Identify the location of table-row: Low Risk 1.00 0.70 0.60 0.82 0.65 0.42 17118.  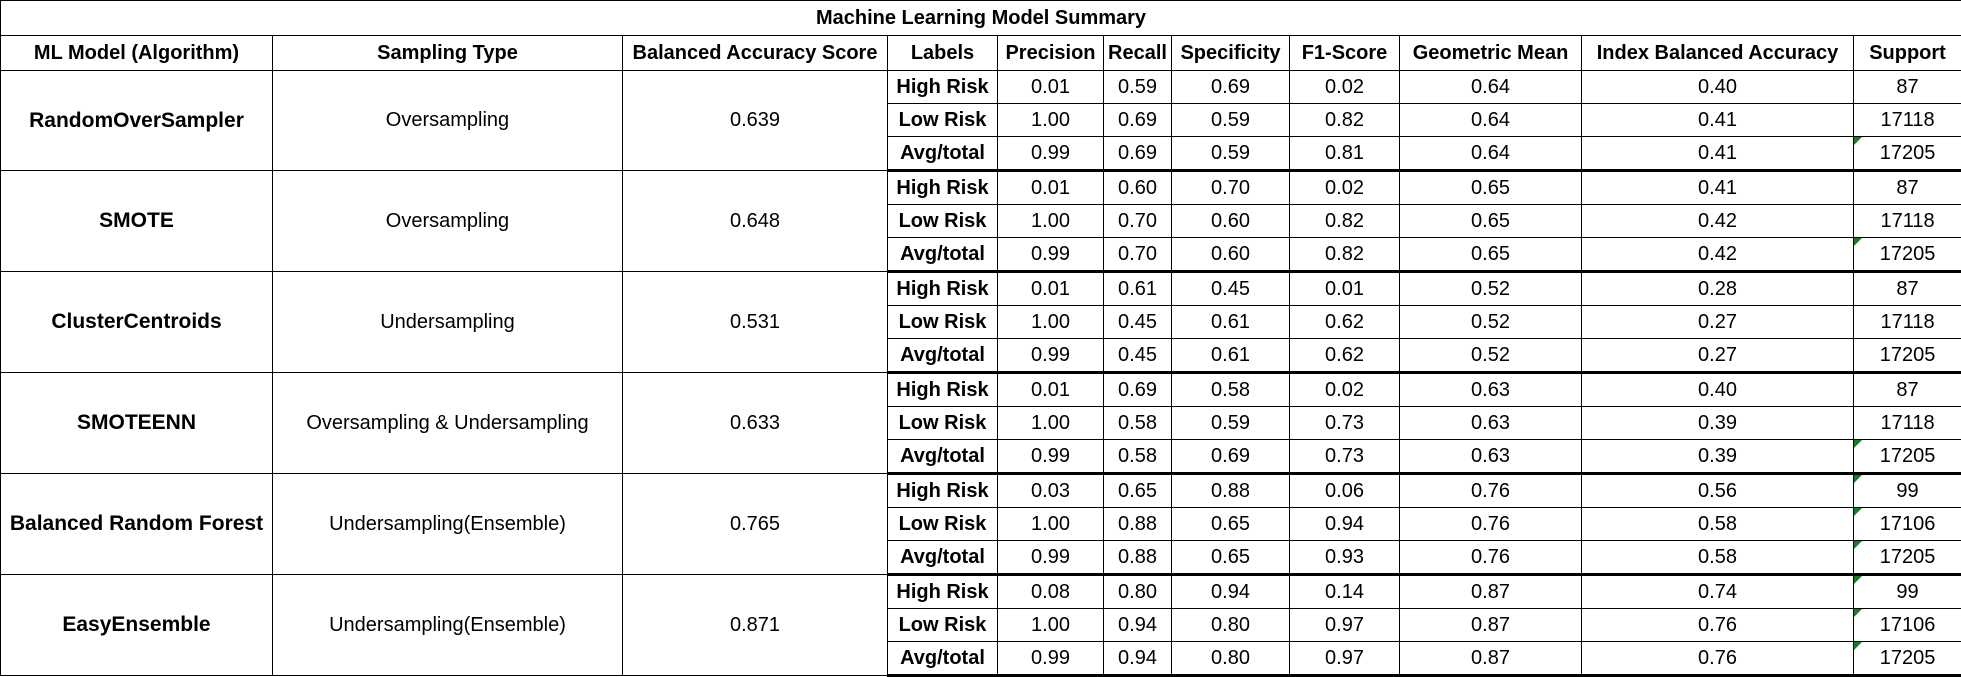
(981, 221).